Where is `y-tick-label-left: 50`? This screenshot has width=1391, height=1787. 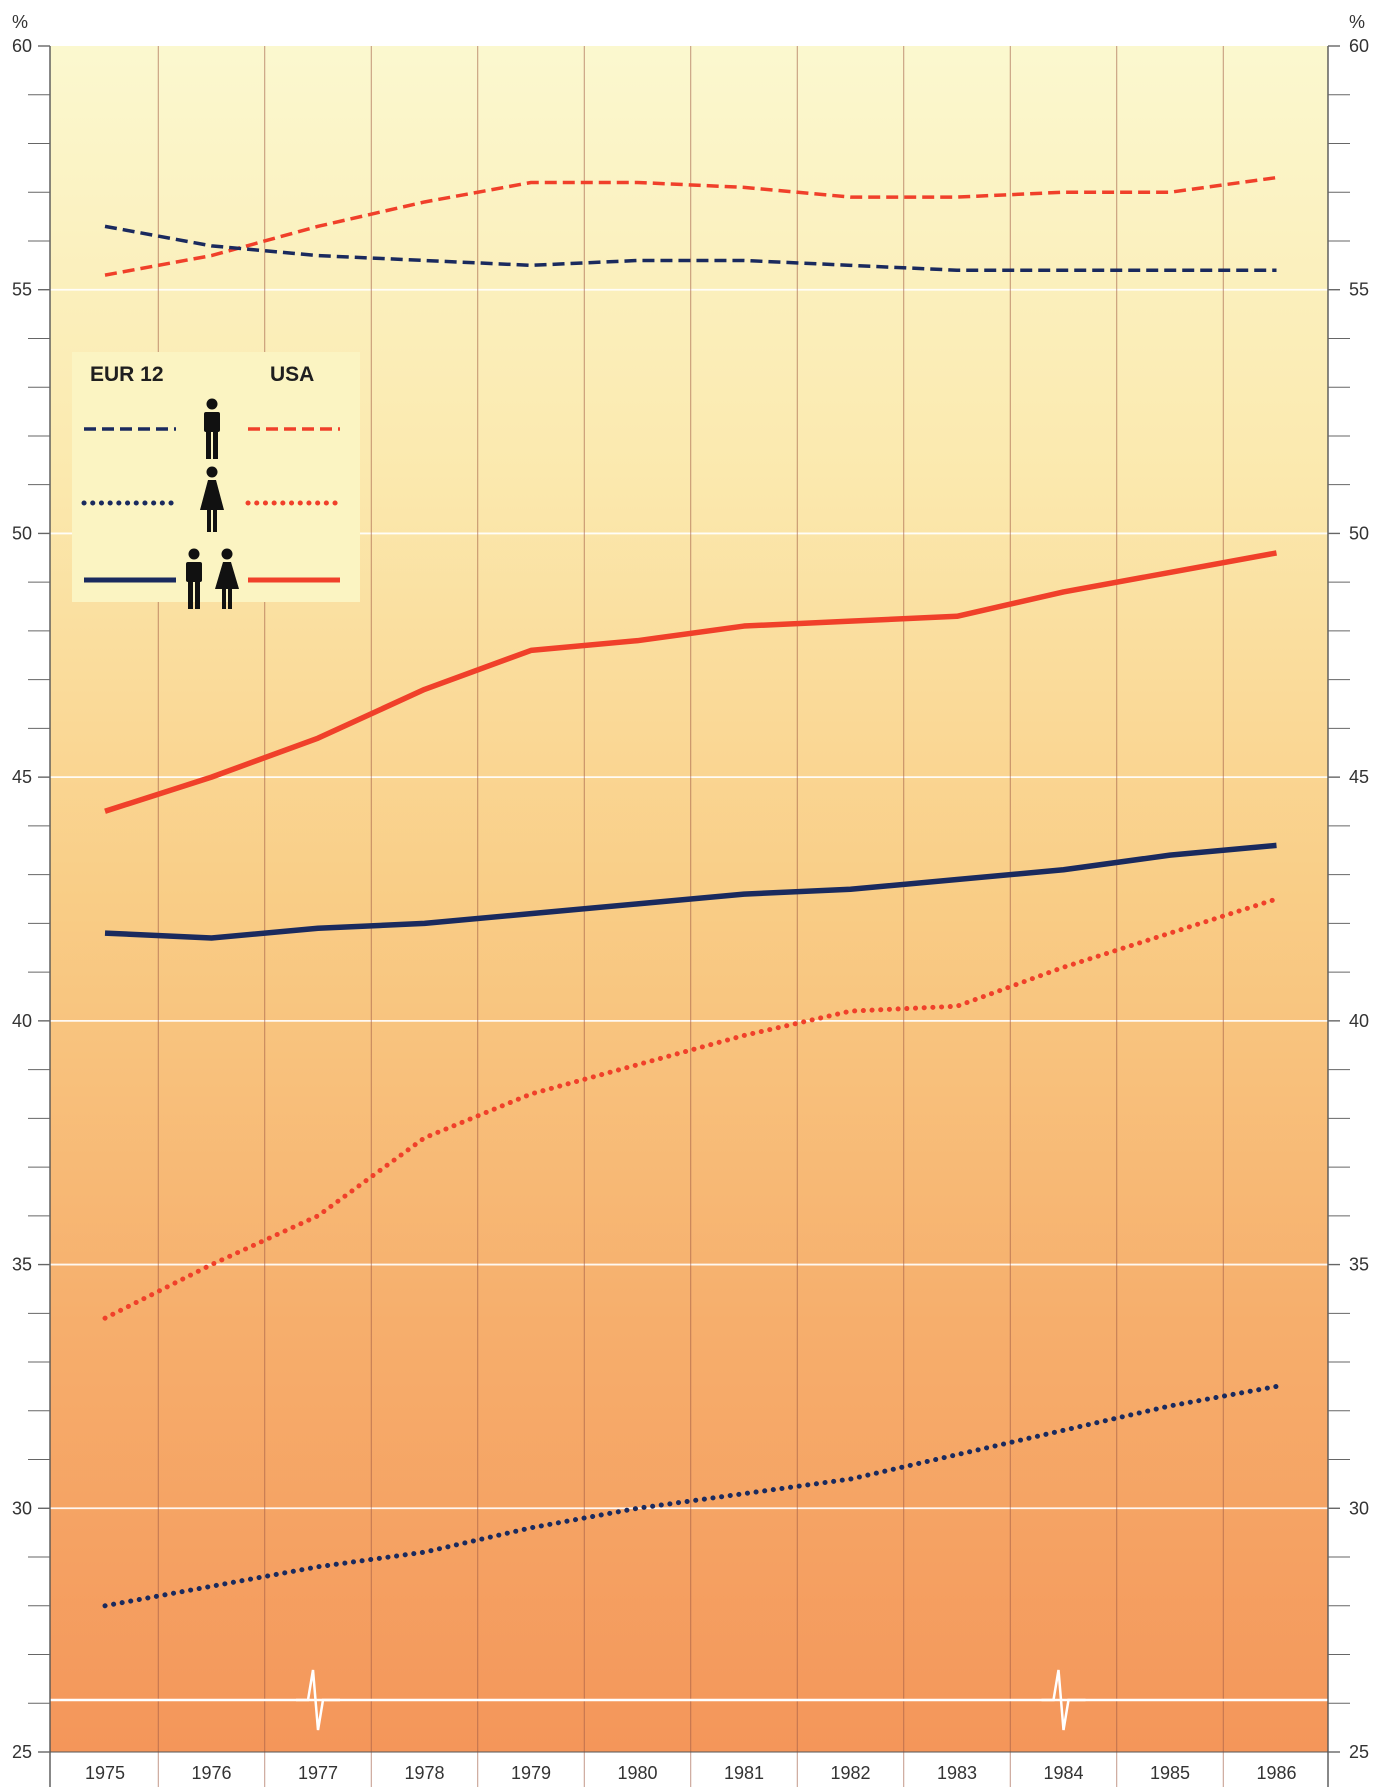 y-tick-label-left: 50 is located at coordinates (22, 533).